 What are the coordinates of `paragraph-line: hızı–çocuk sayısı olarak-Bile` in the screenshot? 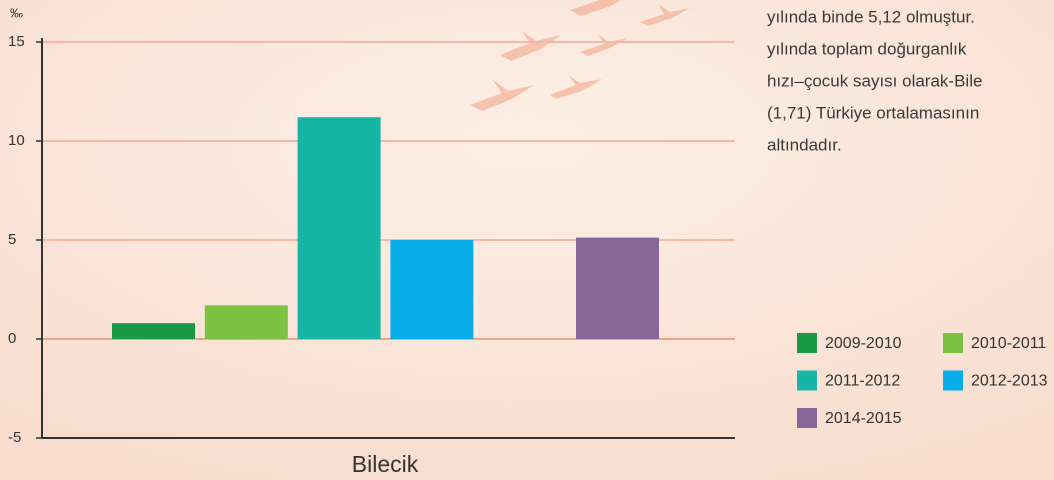 It's located at (874, 80).